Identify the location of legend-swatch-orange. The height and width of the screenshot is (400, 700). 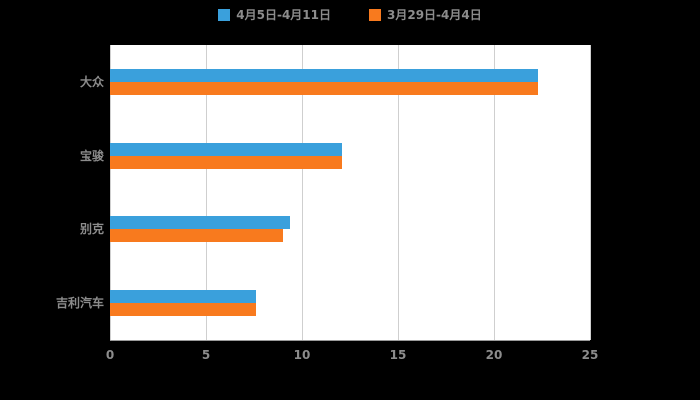
(375, 14).